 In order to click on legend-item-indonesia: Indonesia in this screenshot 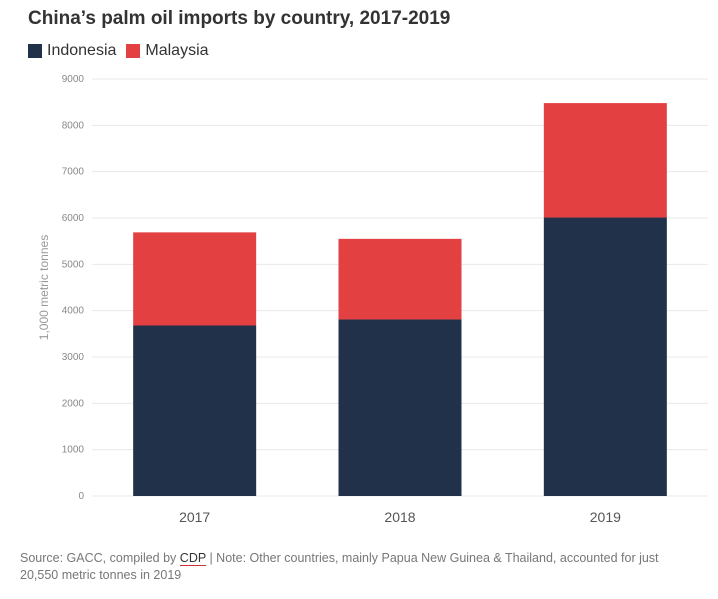, I will do `click(72, 51)`.